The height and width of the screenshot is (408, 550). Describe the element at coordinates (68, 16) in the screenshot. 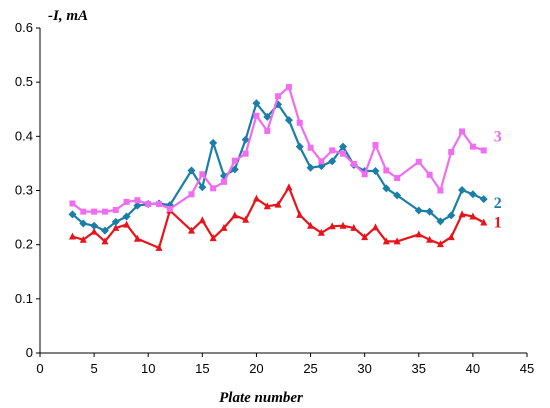

I see `y-axis-title: -I, mA` at that location.